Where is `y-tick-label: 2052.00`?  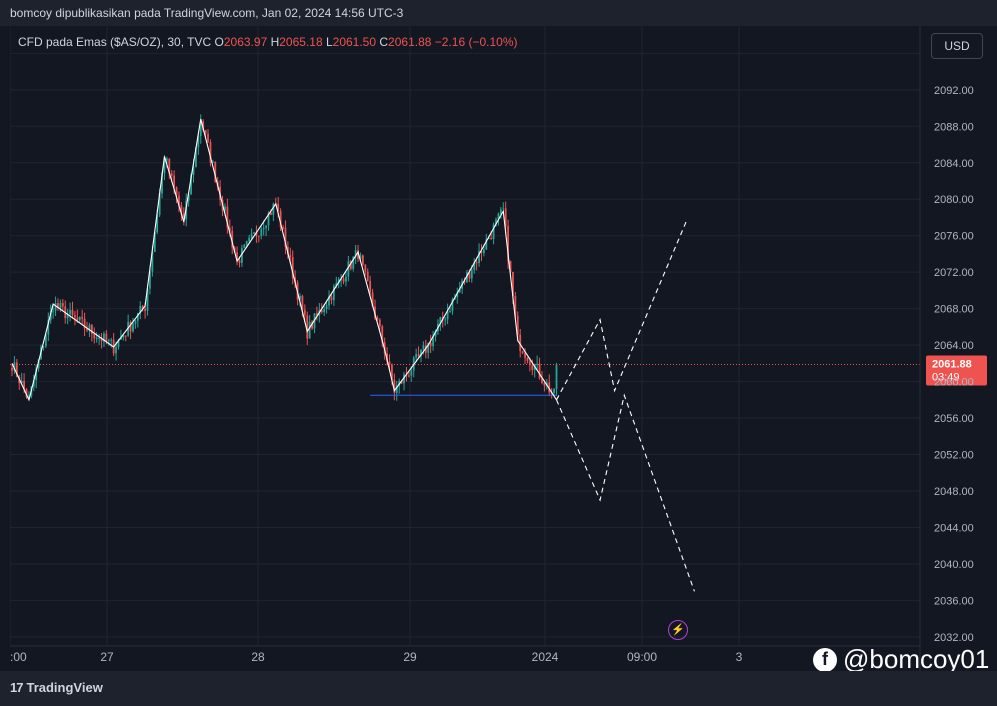
y-tick-label: 2052.00 is located at coordinates (954, 456).